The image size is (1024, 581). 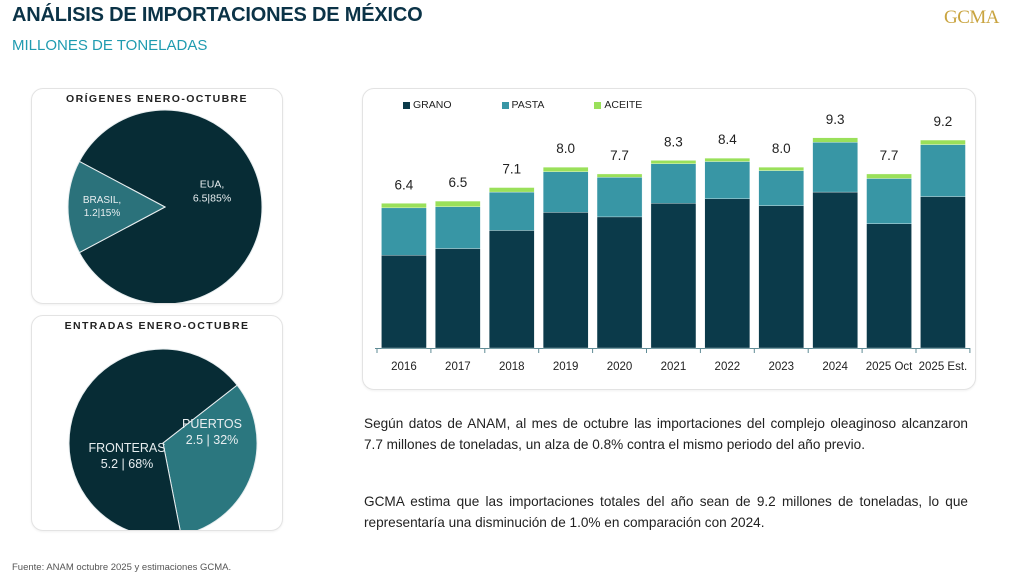 I want to click on x-axis-label: 2025 Oct, so click(x=889, y=367).